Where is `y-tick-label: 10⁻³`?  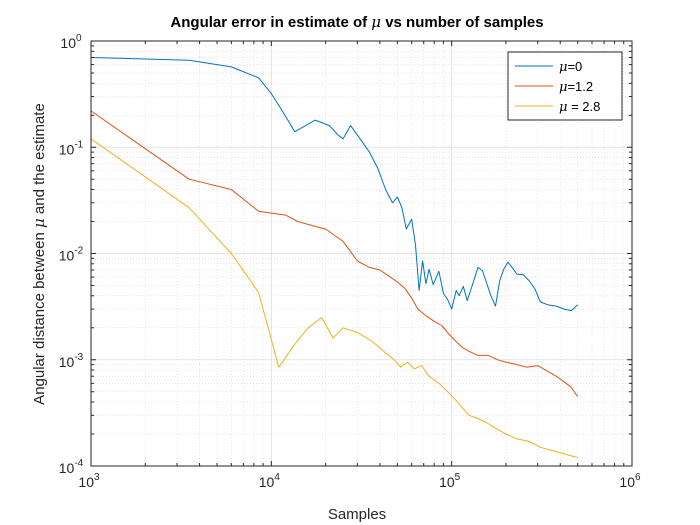 y-tick-label: 10⁻³ is located at coordinates (71, 361).